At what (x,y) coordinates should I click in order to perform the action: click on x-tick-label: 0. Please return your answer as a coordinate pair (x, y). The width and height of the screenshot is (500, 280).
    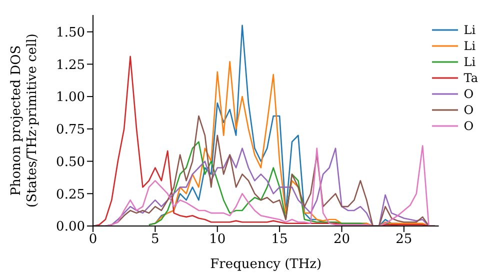
    Looking at the image, I should click on (93, 240).